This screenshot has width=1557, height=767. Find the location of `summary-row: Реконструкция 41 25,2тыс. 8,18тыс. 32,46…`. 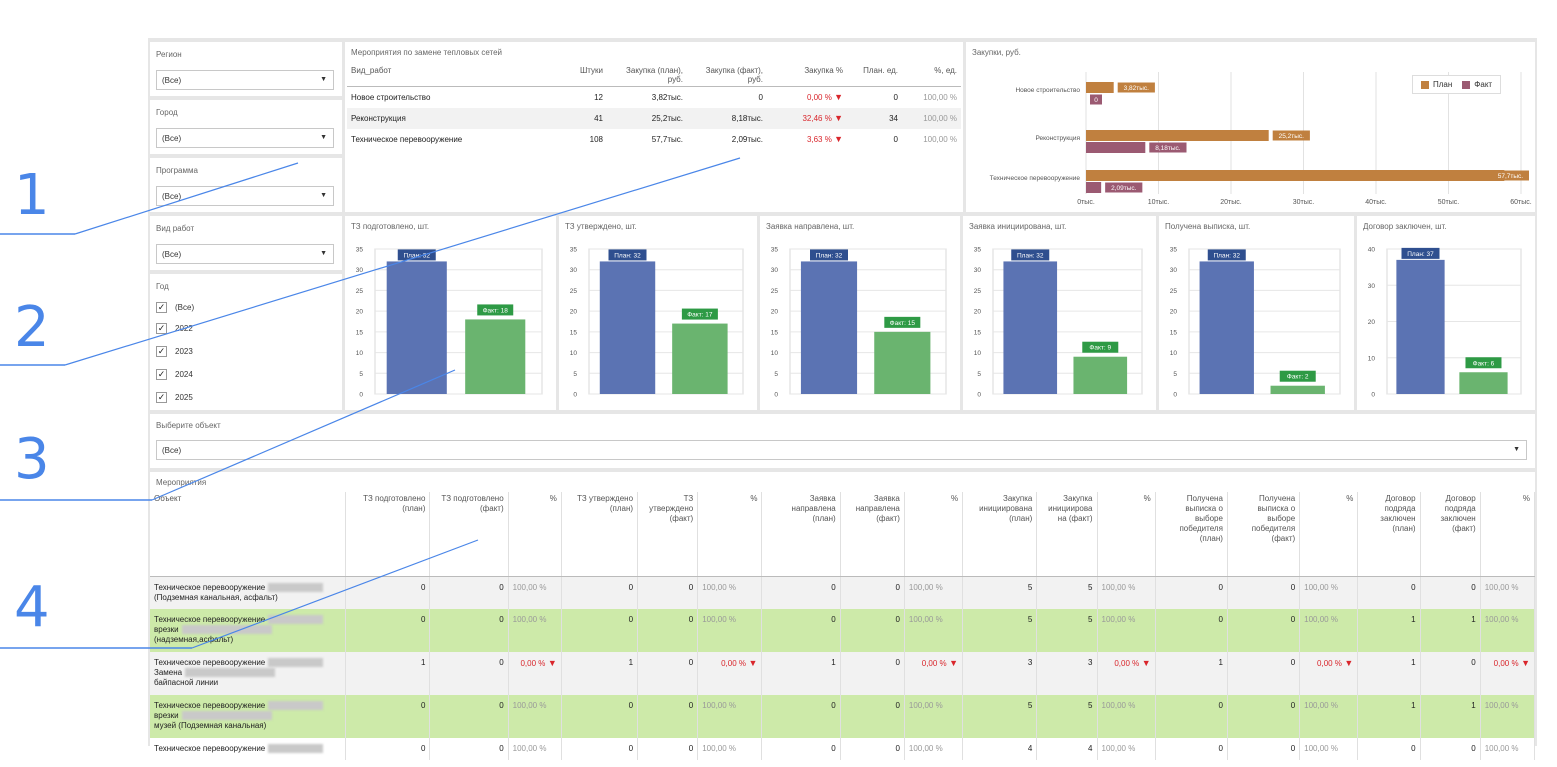

summary-row: Реконструкция 41 25,2тыс. 8,18тыс. 32,46… is located at coordinates (654, 118).